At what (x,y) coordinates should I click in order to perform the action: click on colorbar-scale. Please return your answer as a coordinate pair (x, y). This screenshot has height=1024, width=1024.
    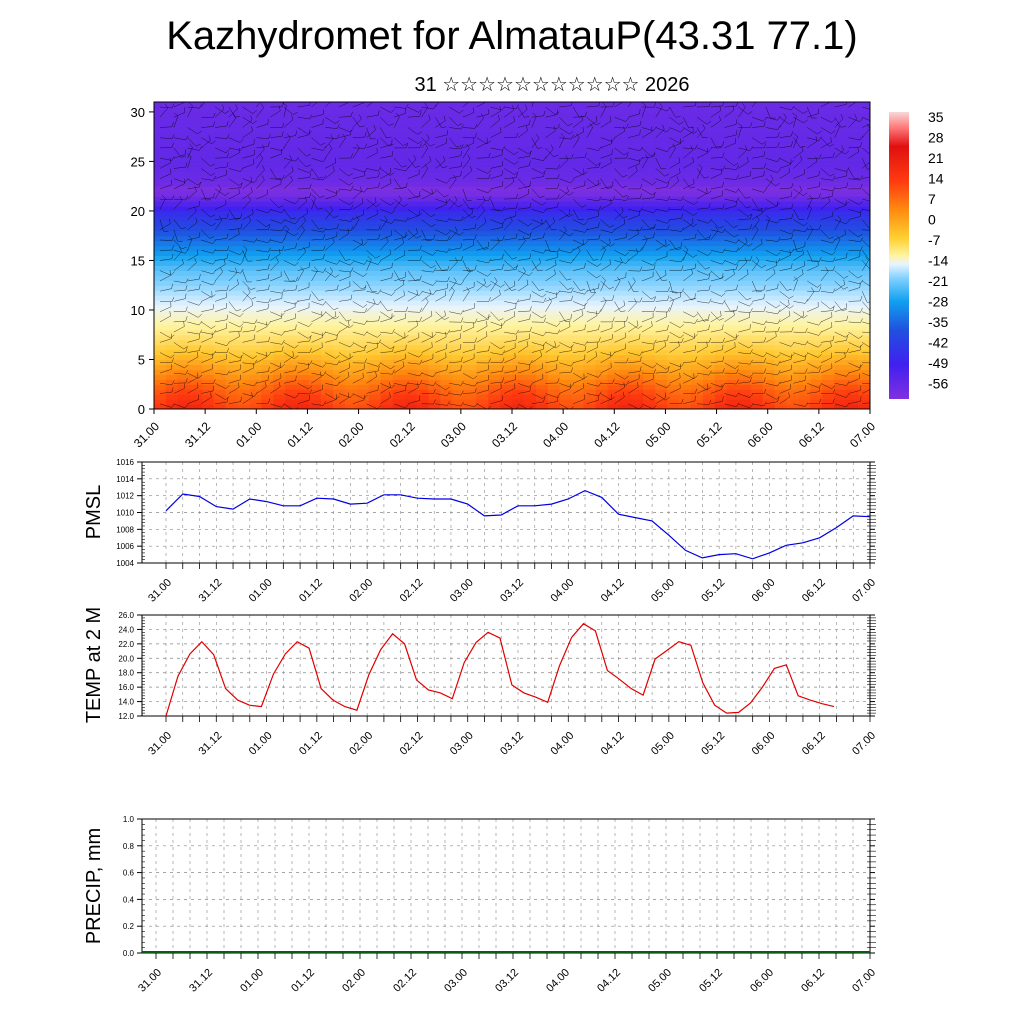
    Looking at the image, I should click on (899, 255).